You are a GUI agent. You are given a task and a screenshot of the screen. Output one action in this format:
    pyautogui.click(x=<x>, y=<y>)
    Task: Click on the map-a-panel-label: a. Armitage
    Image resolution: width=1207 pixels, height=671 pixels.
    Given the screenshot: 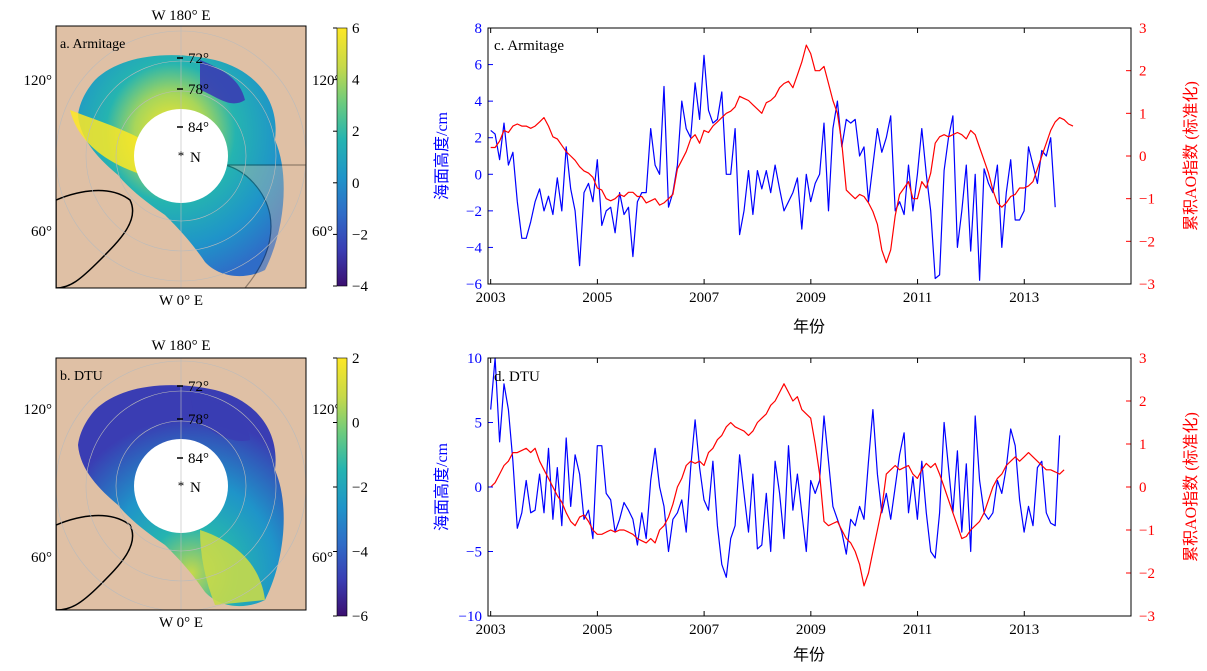 What is the action you would take?
    pyautogui.click(x=92, y=44)
    